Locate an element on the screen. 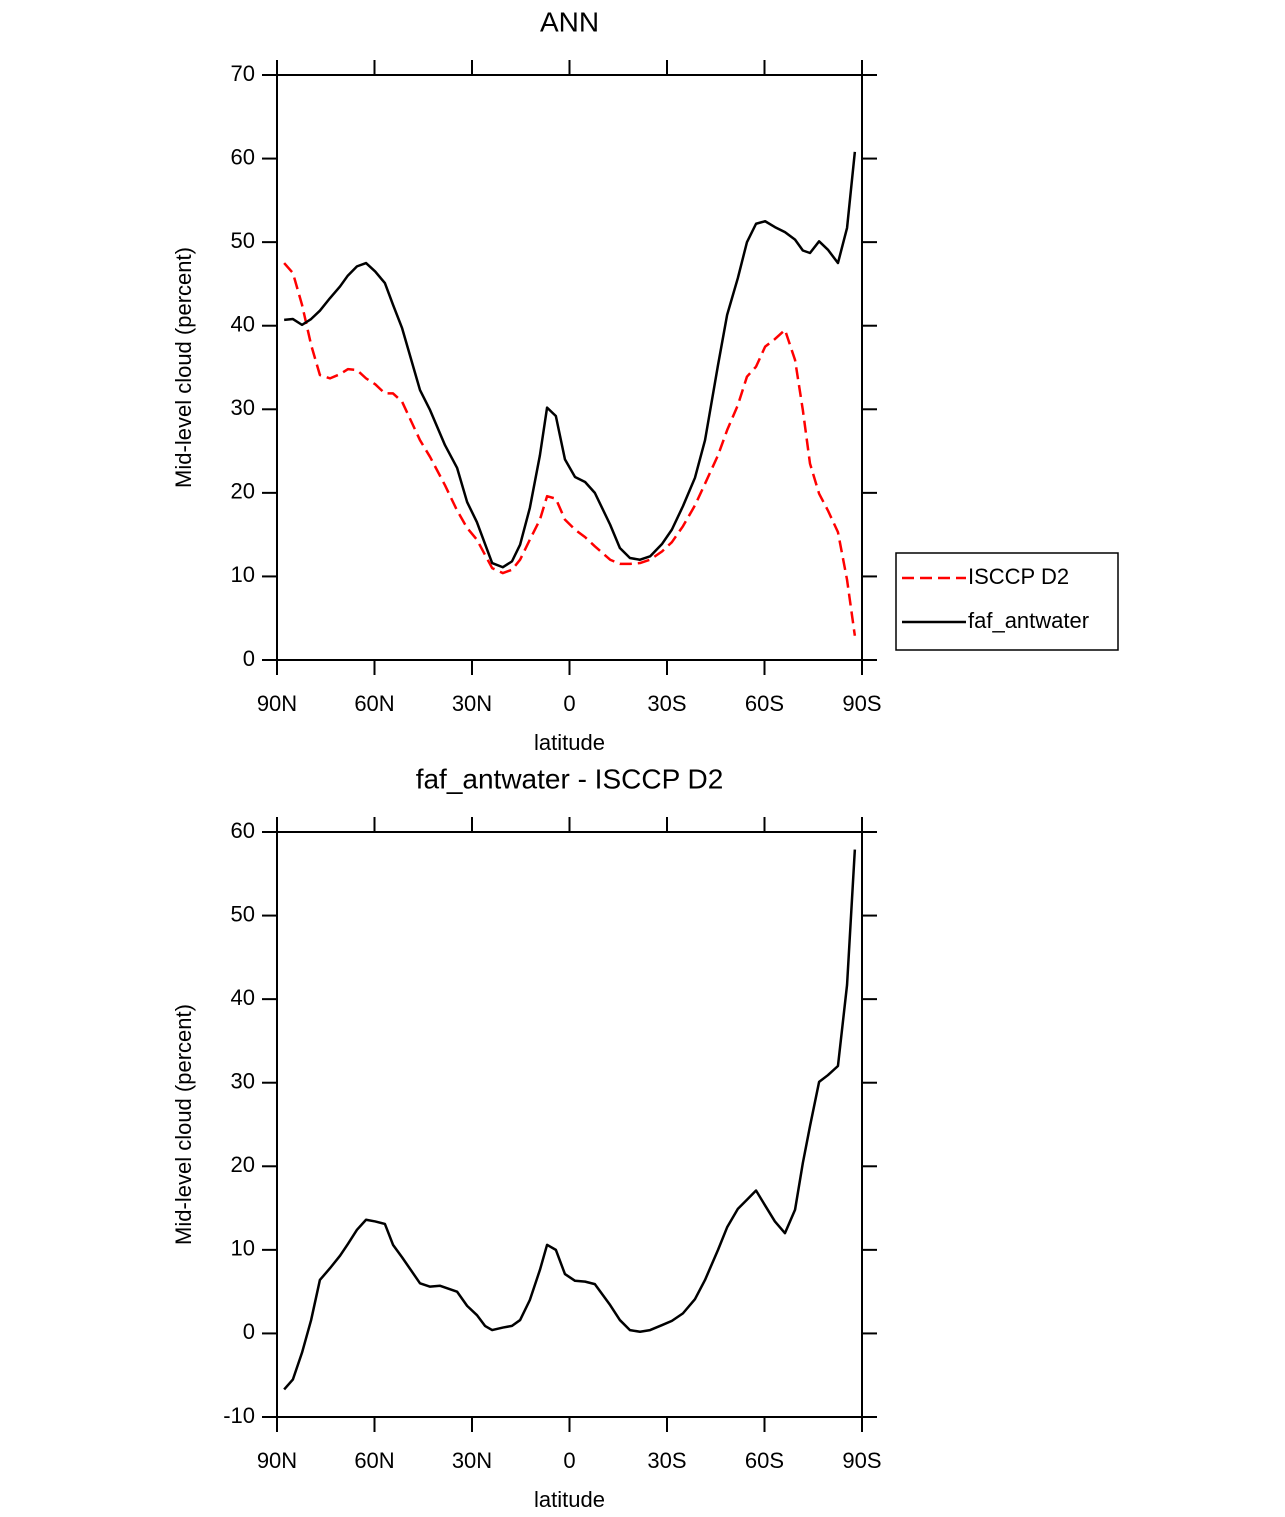  y-tick-label: 70 is located at coordinates (243, 73).